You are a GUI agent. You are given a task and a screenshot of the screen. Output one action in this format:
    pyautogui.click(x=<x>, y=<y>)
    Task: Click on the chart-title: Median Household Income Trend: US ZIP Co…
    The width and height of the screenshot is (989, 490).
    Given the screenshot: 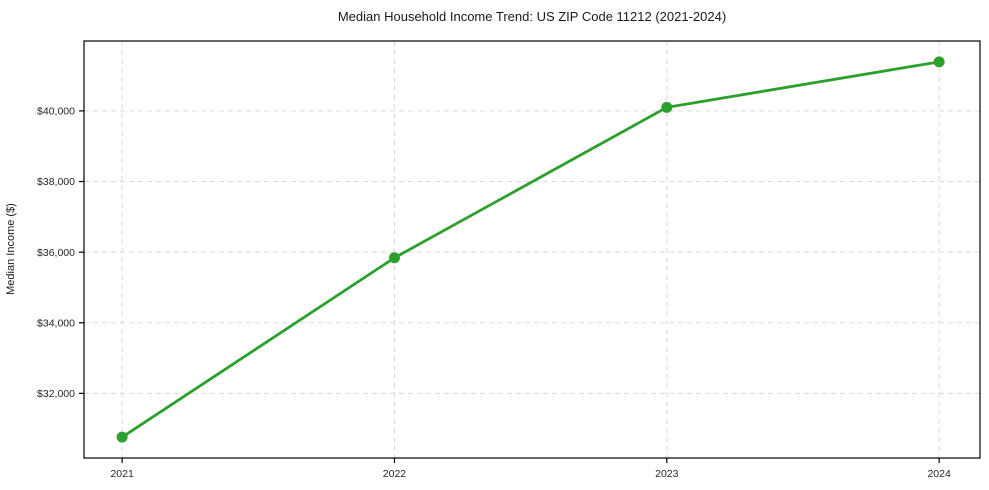 What is the action you would take?
    pyautogui.click(x=532, y=16)
    